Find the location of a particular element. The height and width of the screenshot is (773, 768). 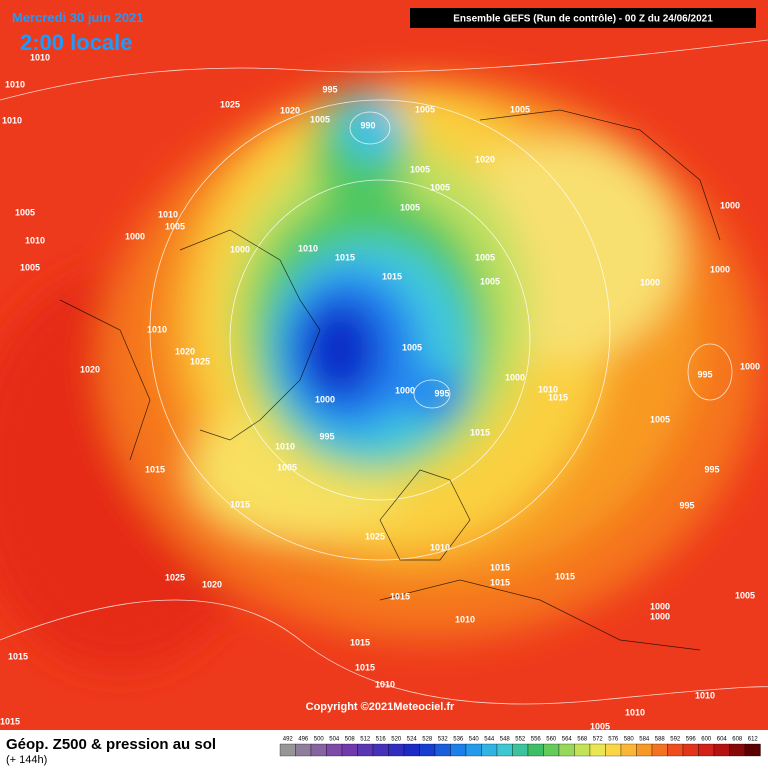

scale-label: 564 is located at coordinates (567, 740).